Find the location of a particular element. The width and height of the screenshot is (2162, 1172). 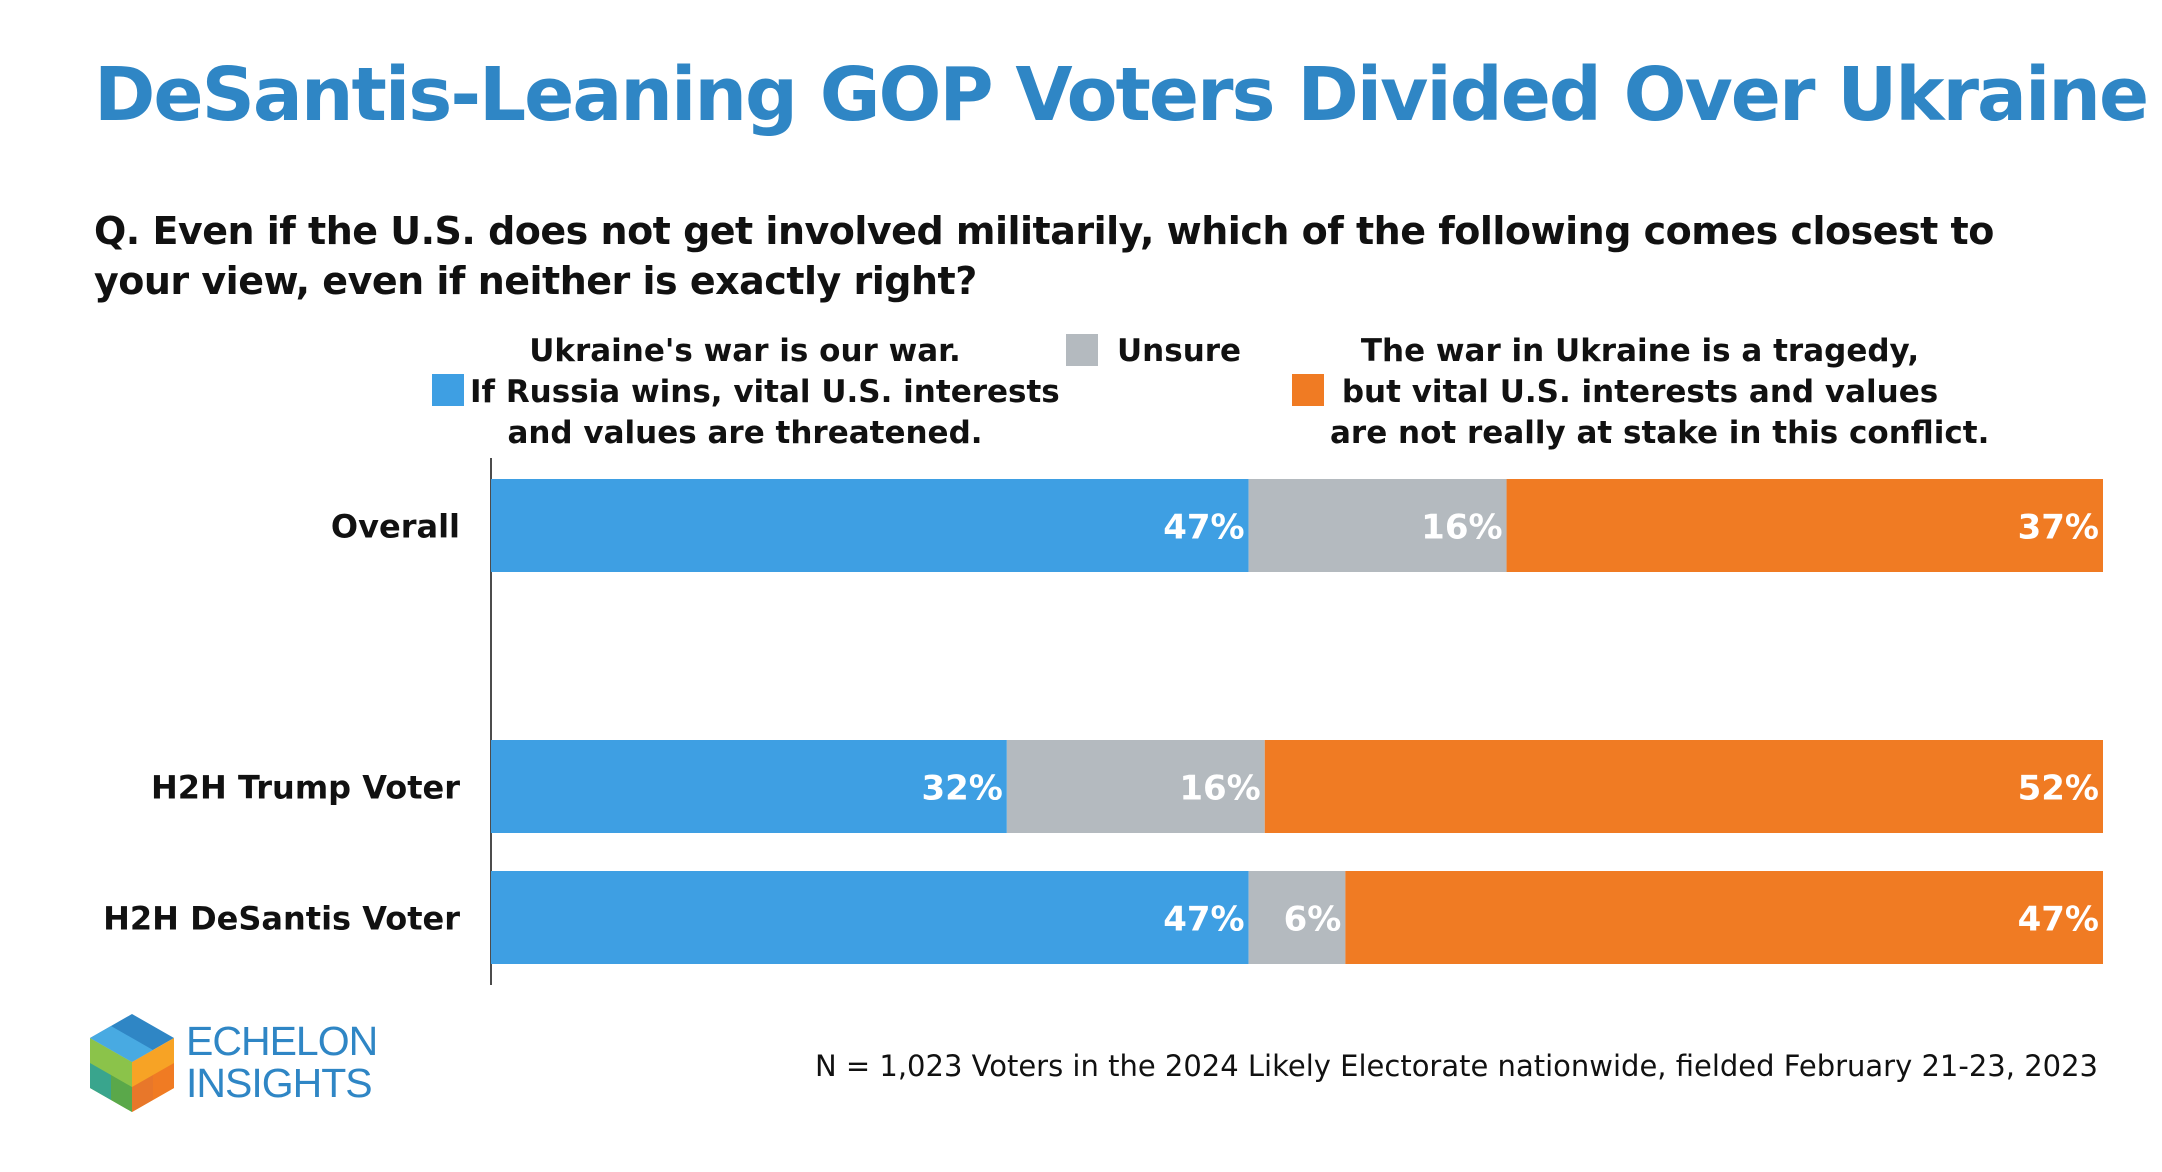

echelon-insights-logo: ECHELON INSIGHTS is located at coordinates (251, 1067).